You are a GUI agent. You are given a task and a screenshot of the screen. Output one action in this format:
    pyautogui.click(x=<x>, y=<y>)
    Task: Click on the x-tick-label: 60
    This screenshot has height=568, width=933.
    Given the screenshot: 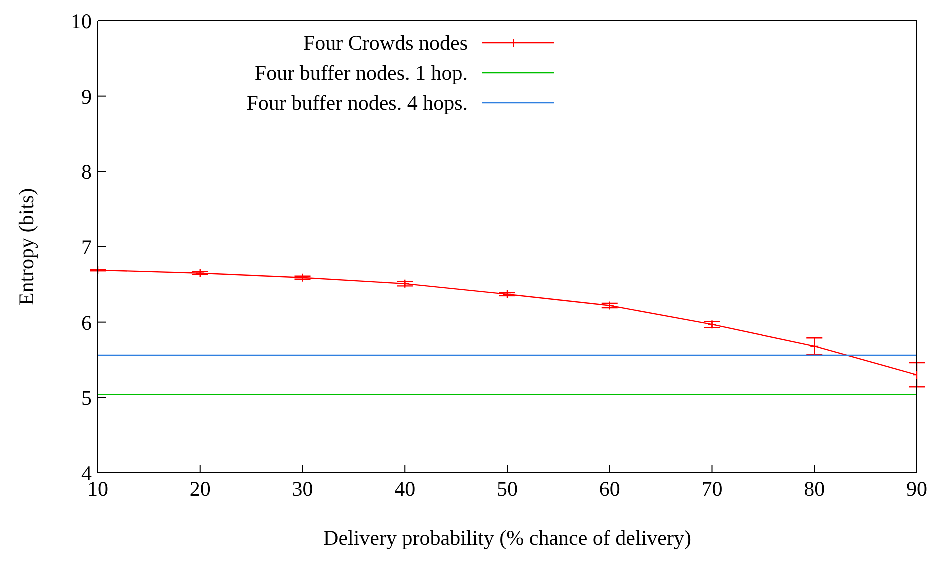 What is the action you would take?
    pyautogui.click(x=609, y=488)
    